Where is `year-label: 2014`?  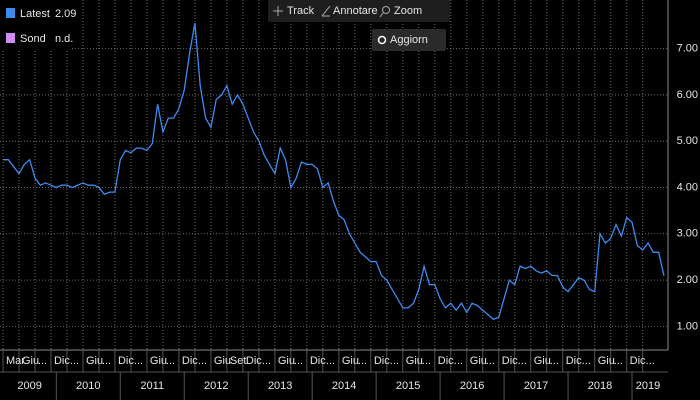
year-label: 2014 is located at coordinates (344, 386).